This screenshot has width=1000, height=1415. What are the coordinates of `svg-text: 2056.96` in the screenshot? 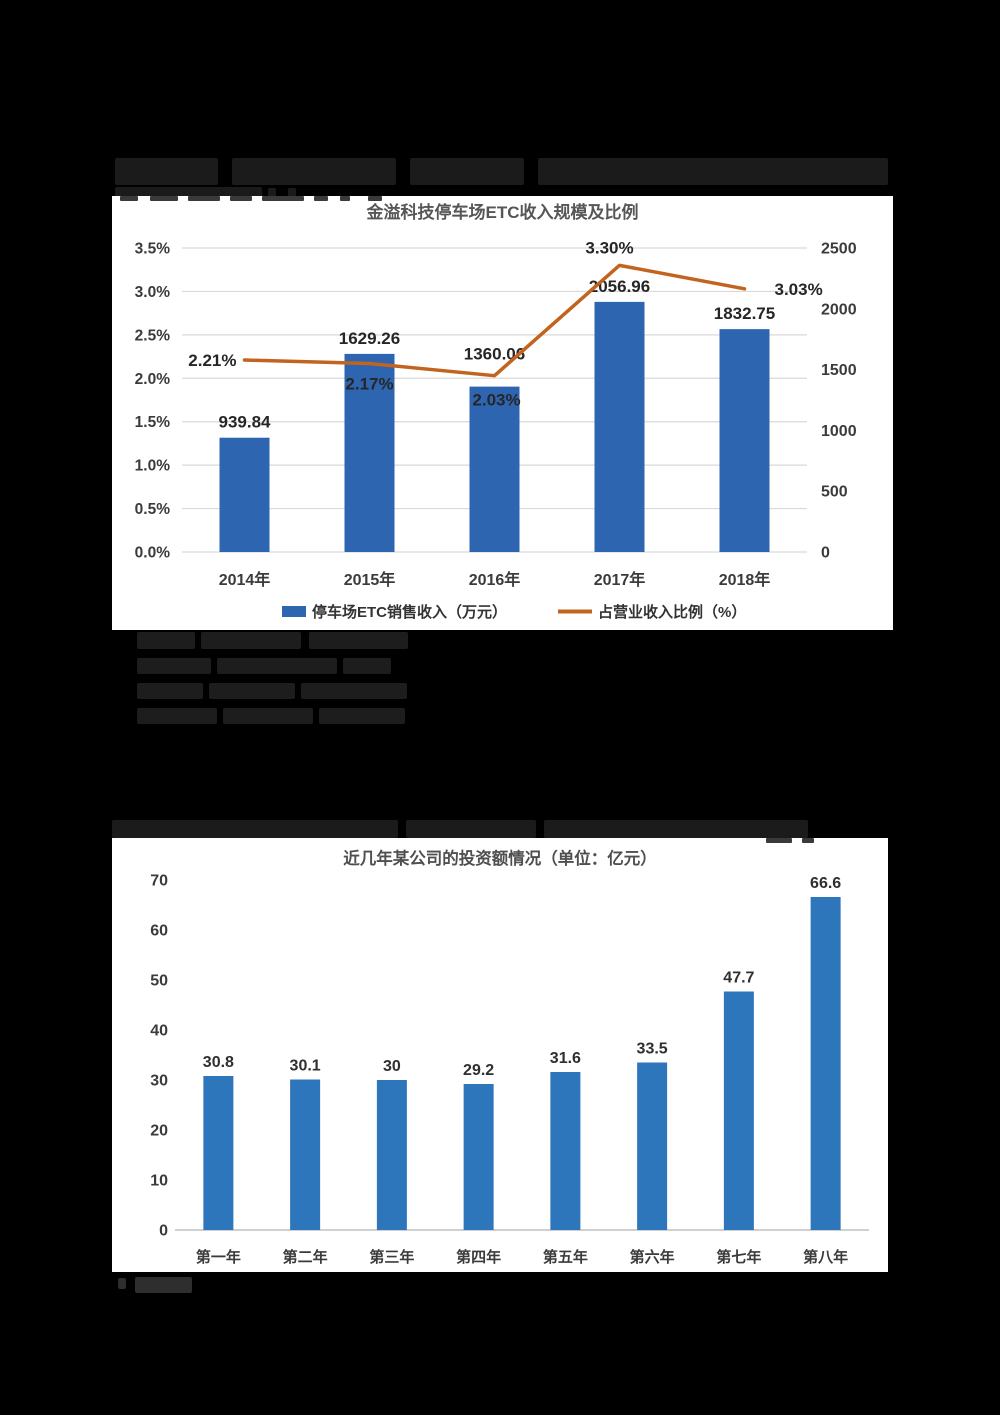 It's located at (619, 286).